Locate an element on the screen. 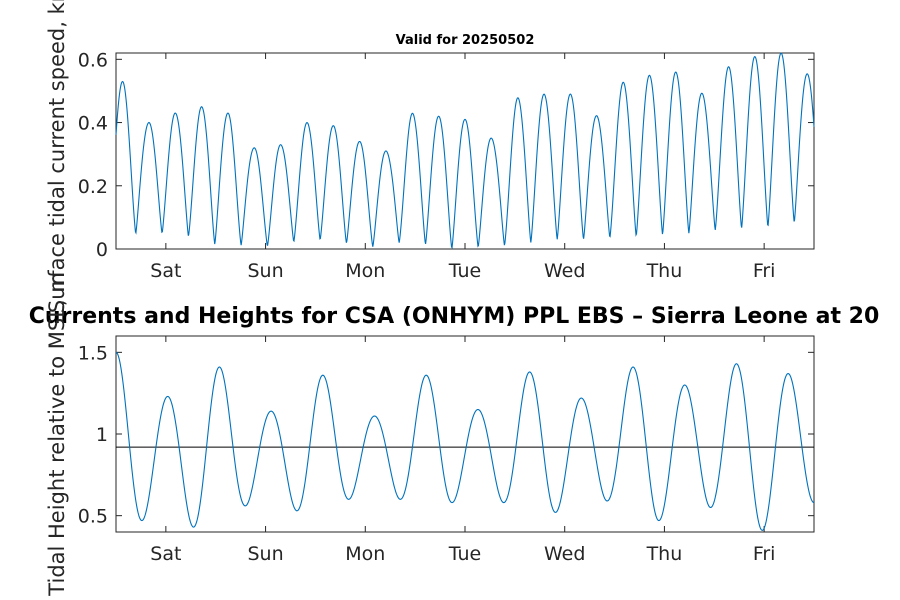 The width and height of the screenshot is (900, 600). height-x-tick-label: Wed is located at coordinates (564, 554).